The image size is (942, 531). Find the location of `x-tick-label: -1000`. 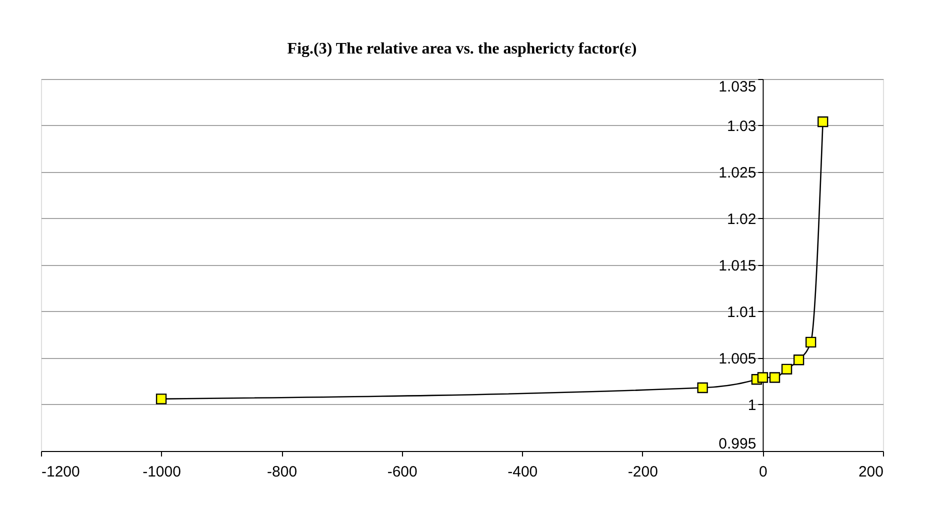

x-tick-label: -1000 is located at coordinates (161, 472).